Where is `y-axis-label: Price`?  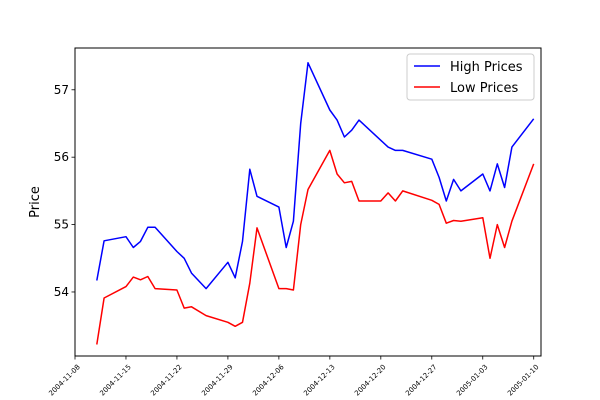 y-axis-label: Price is located at coordinates (35, 202).